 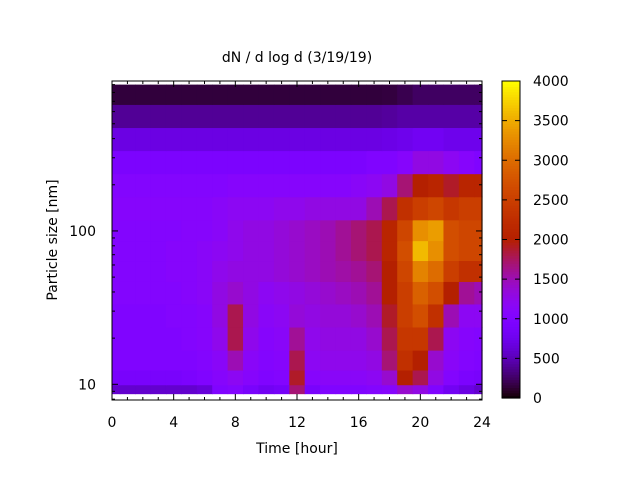 I want to click on colorbar-tick-label: 500, so click(x=546, y=359).